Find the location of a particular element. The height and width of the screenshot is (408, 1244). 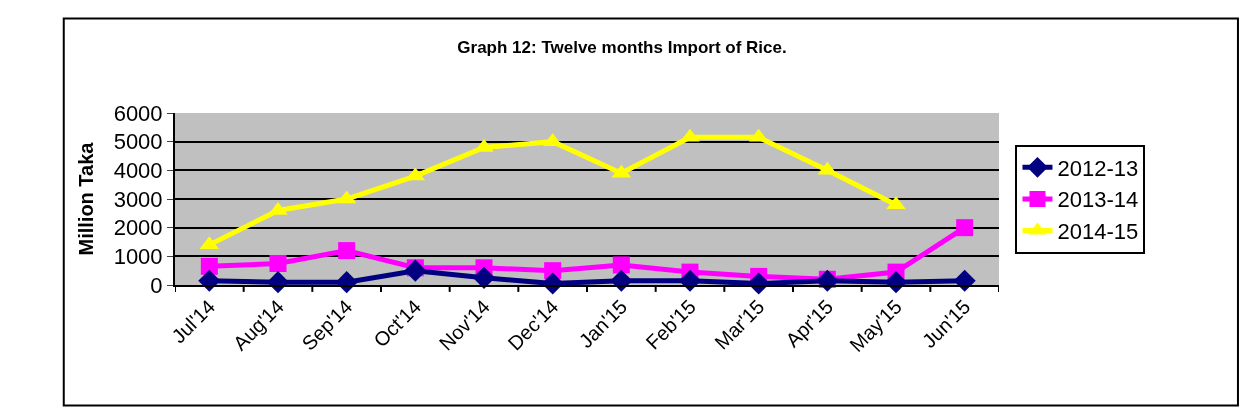

y-tick-label: 4000 is located at coordinates (138, 171).